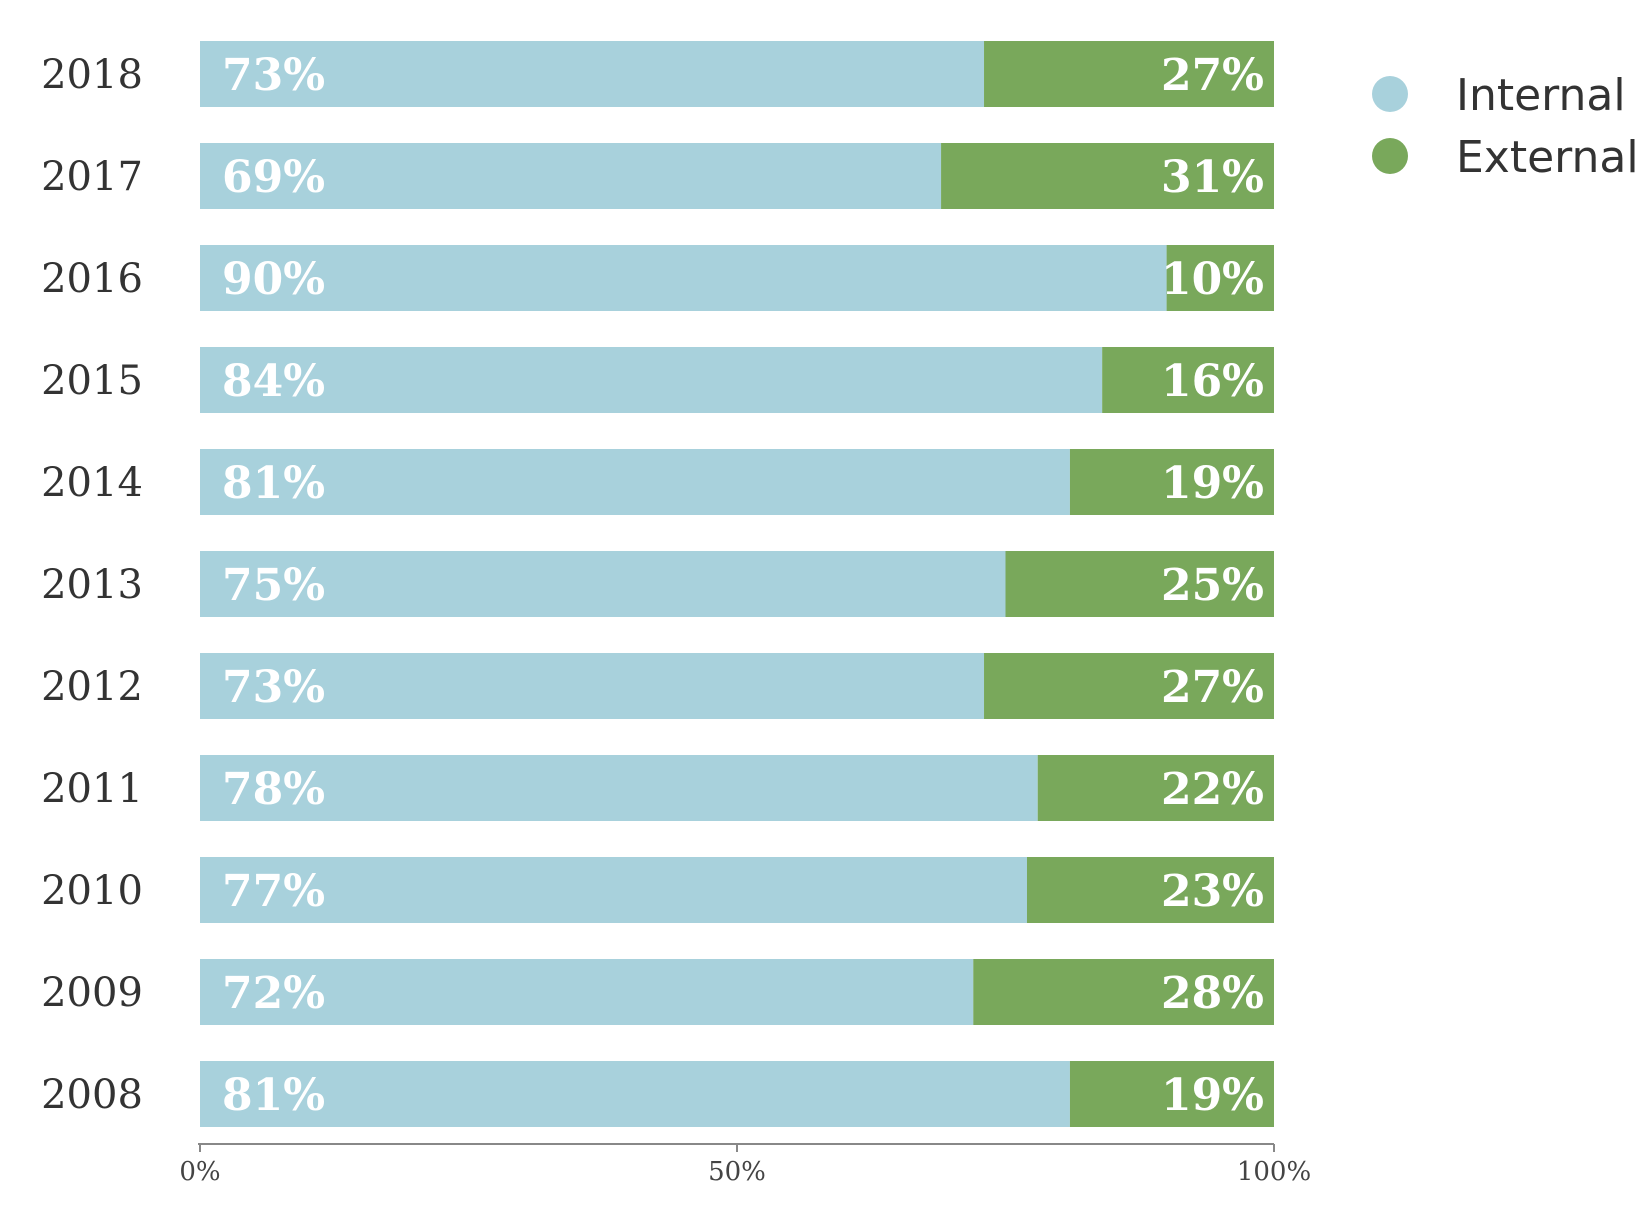 The width and height of the screenshot is (1640, 1215). I want to click on category-label: 2017, so click(92, 177).